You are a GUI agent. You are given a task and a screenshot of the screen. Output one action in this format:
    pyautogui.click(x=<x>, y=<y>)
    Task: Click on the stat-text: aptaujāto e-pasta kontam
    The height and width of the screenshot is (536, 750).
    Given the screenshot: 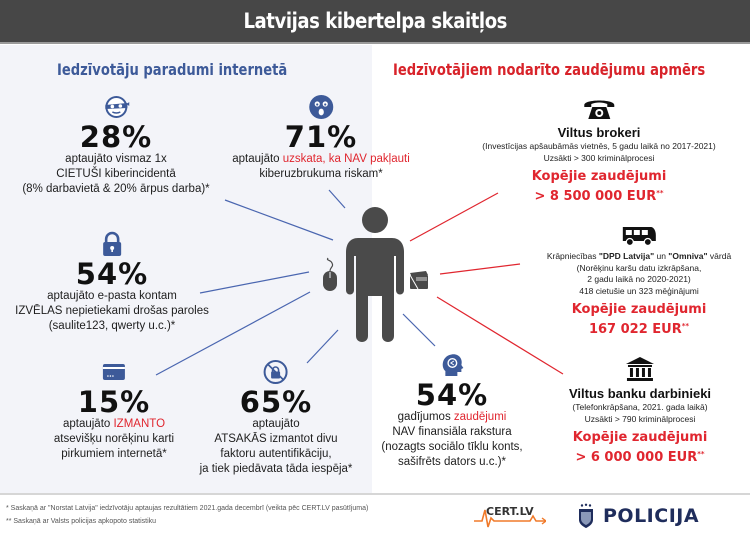 What is the action you would take?
    pyautogui.click(x=112, y=296)
    